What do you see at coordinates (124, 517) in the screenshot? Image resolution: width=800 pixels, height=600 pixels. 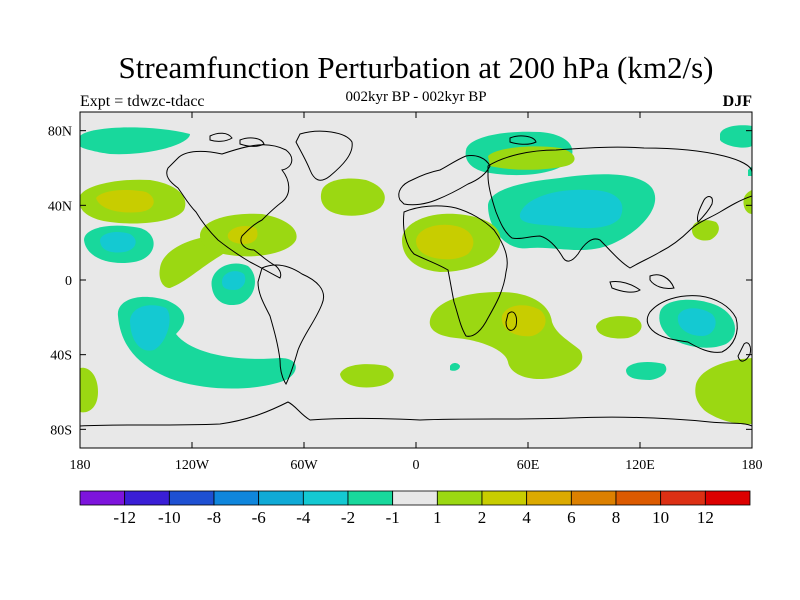 I see `colorbar-label: -12` at bounding box center [124, 517].